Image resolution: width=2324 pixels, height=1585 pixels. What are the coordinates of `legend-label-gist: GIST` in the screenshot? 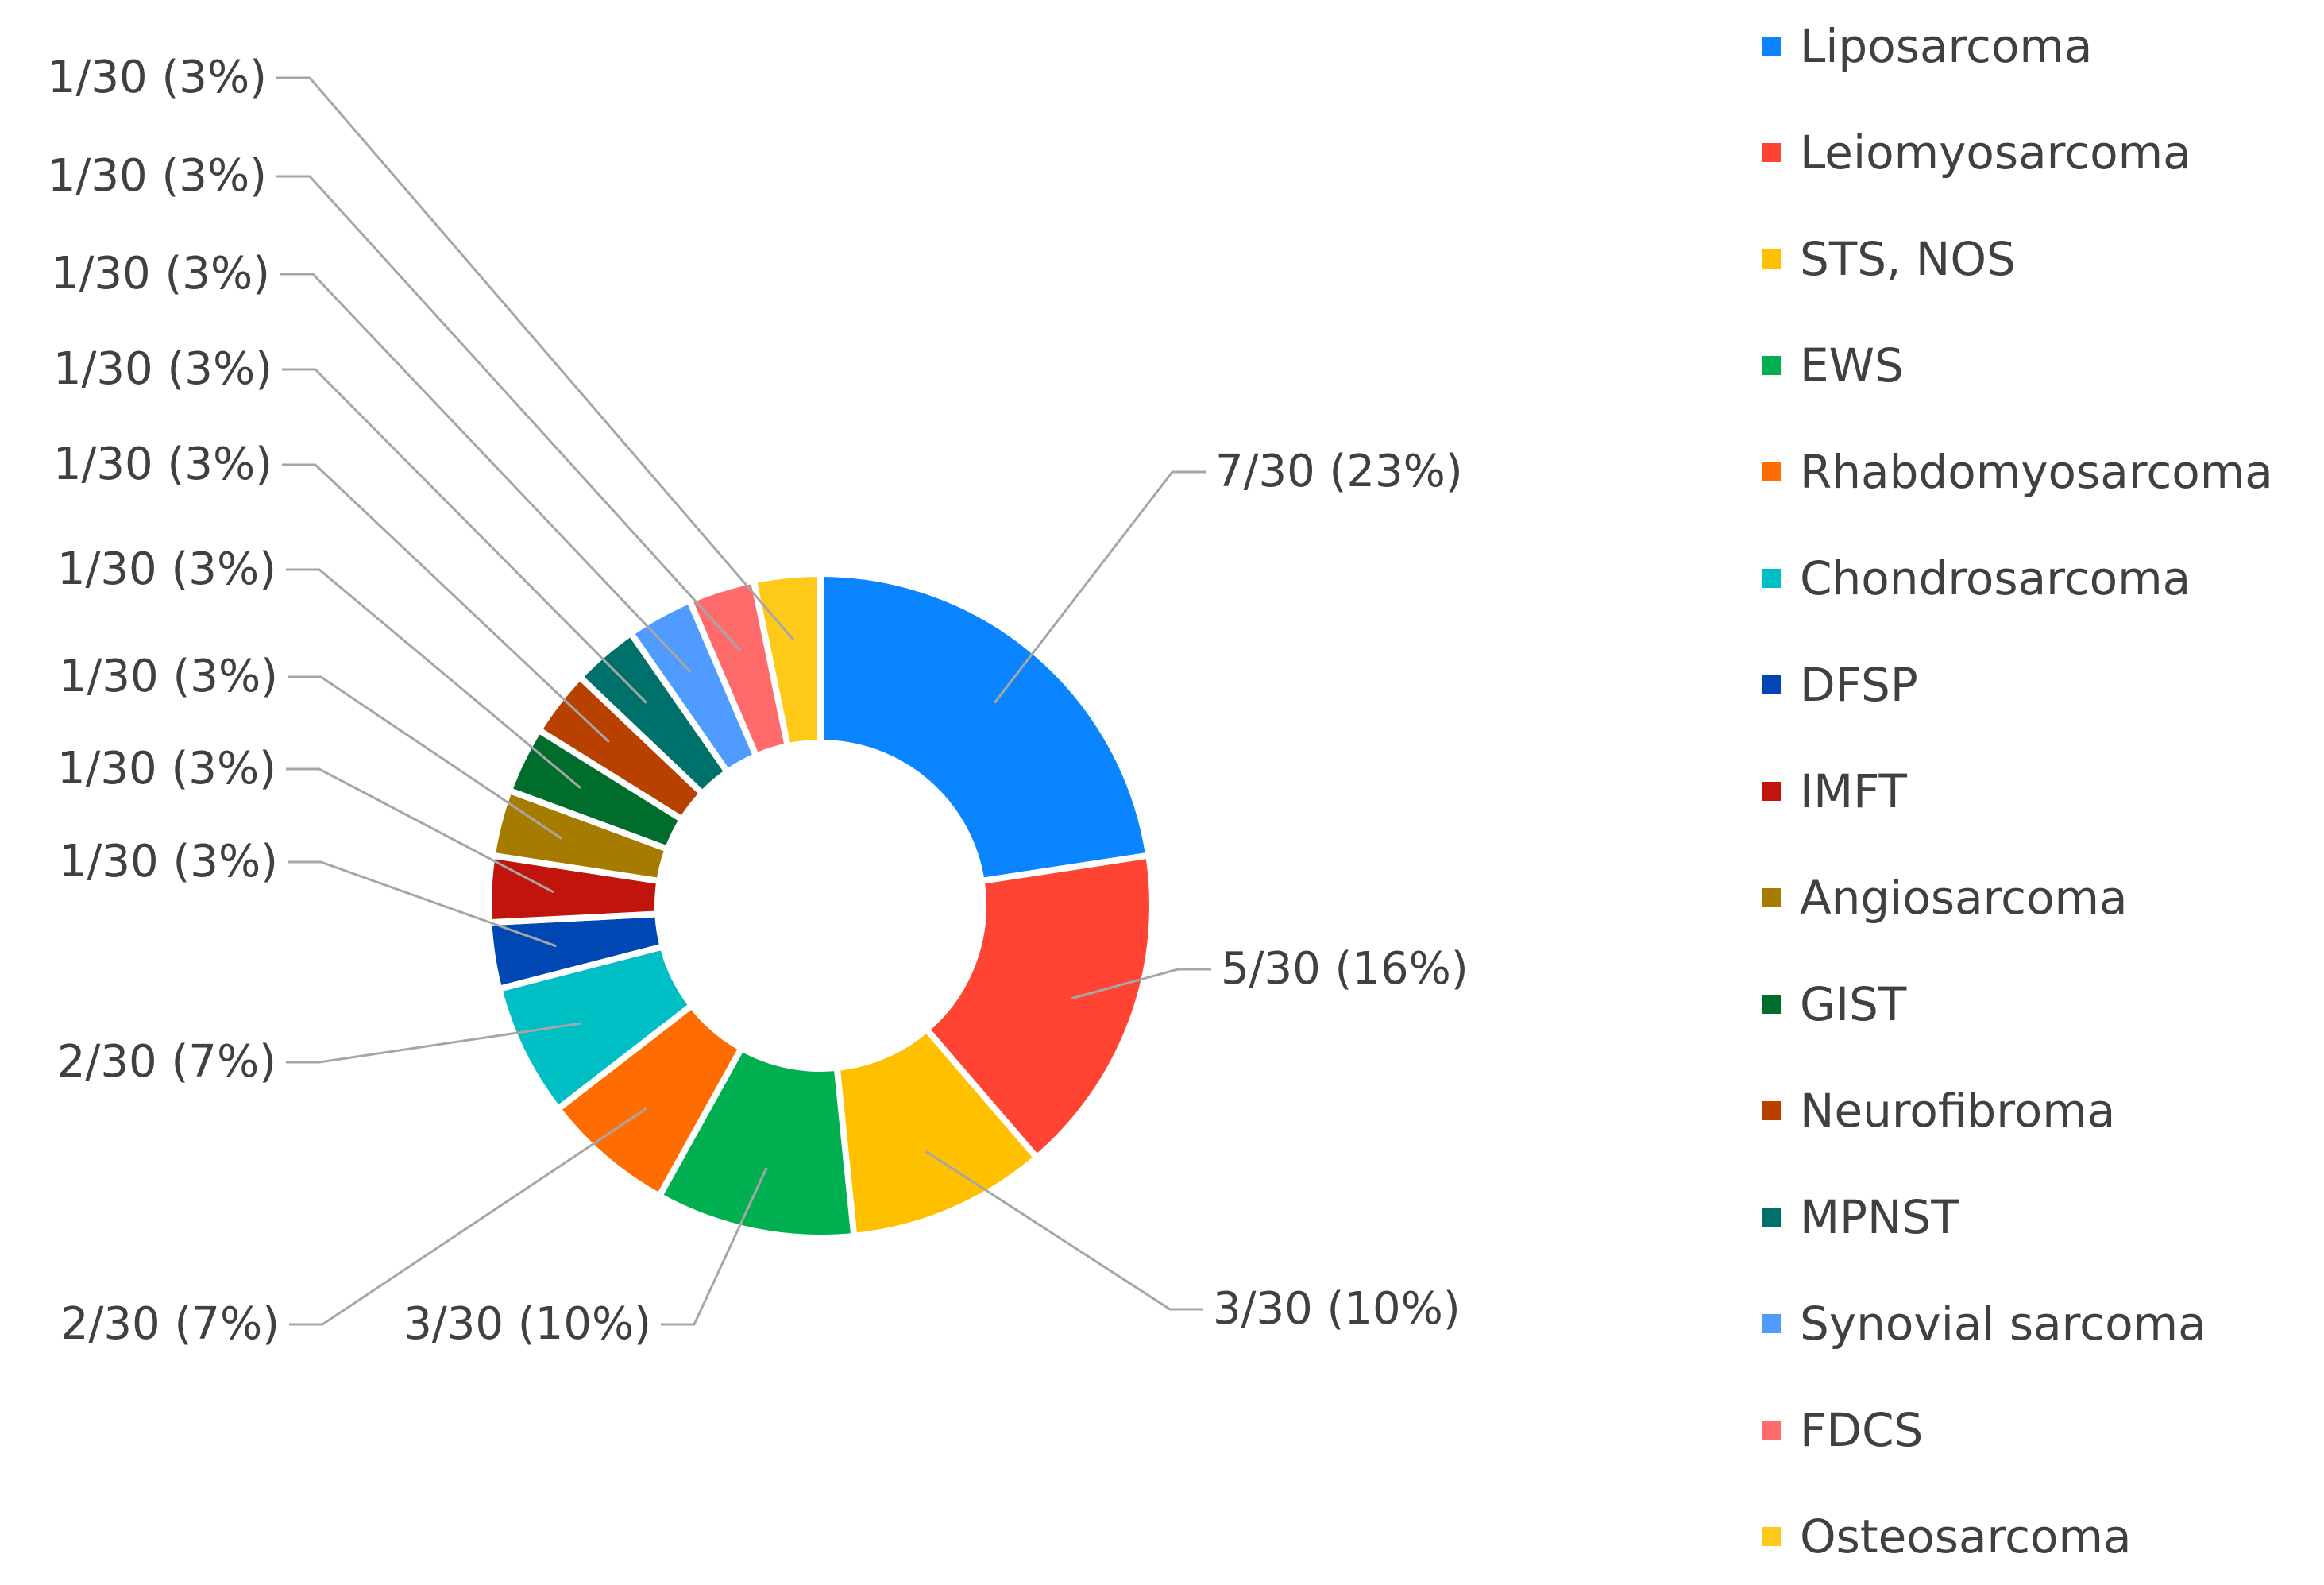 It's located at (1853, 1004).